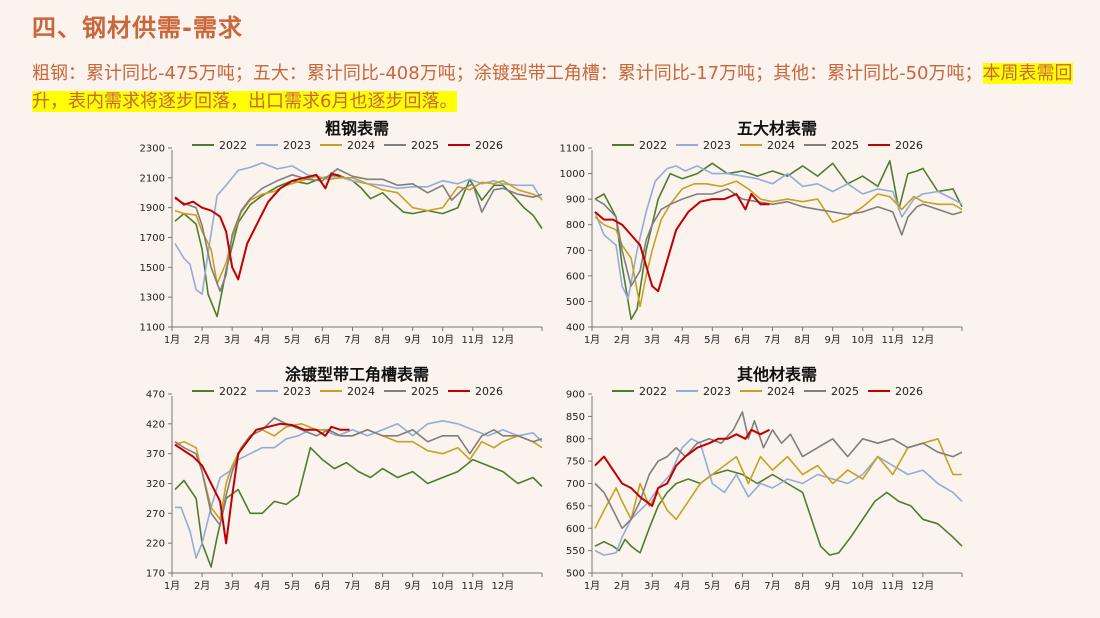 The height and width of the screenshot is (618, 1100). I want to click on chart-title: 涂镀型带工角槽表需, so click(357, 374).